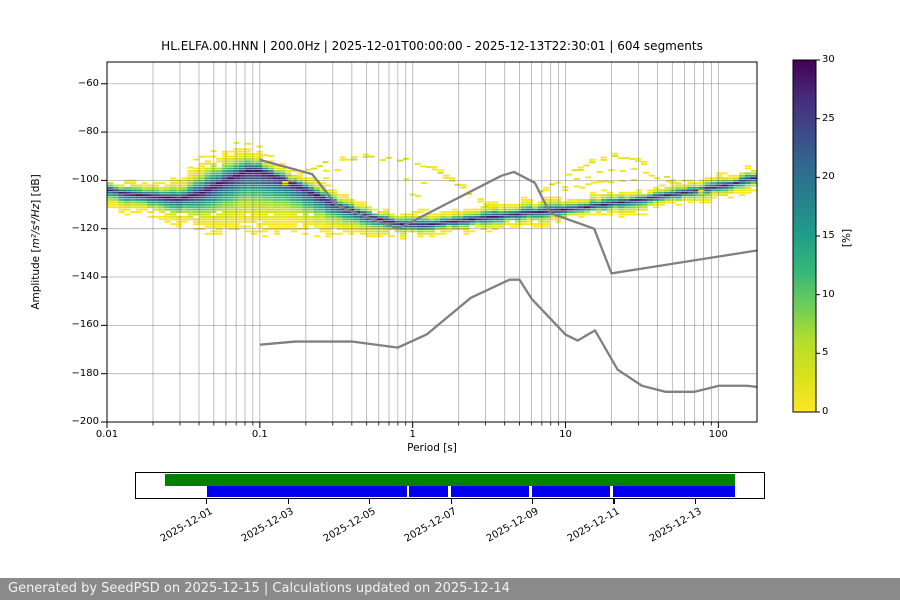 The width and height of the screenshot is (900, 600). Describe the element at coordinates (432, 448) in the screenshot. I see `x-axis-label: Period [s]` at that location.